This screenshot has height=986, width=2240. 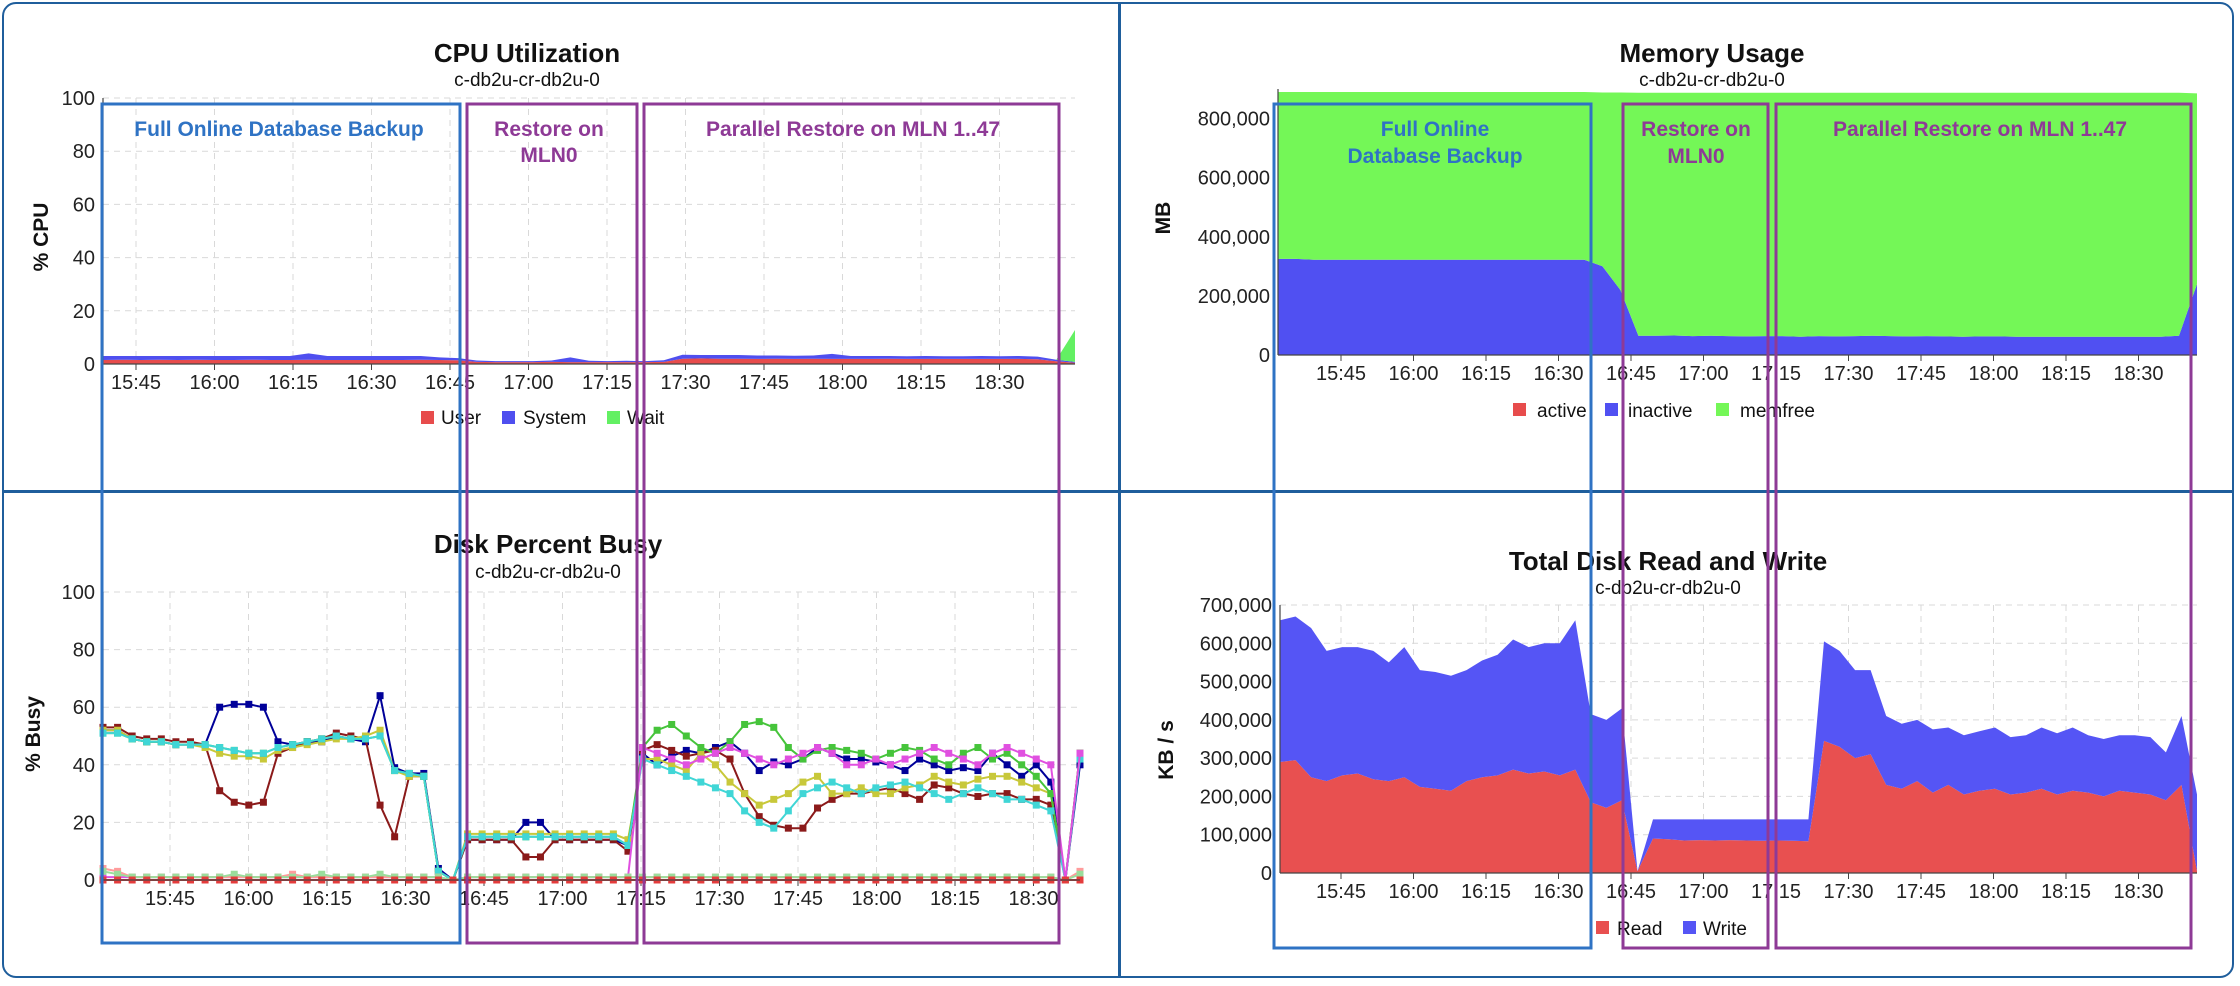 I want to click on memory-legend: active inactive memfree, so click(x=1664, y=411).